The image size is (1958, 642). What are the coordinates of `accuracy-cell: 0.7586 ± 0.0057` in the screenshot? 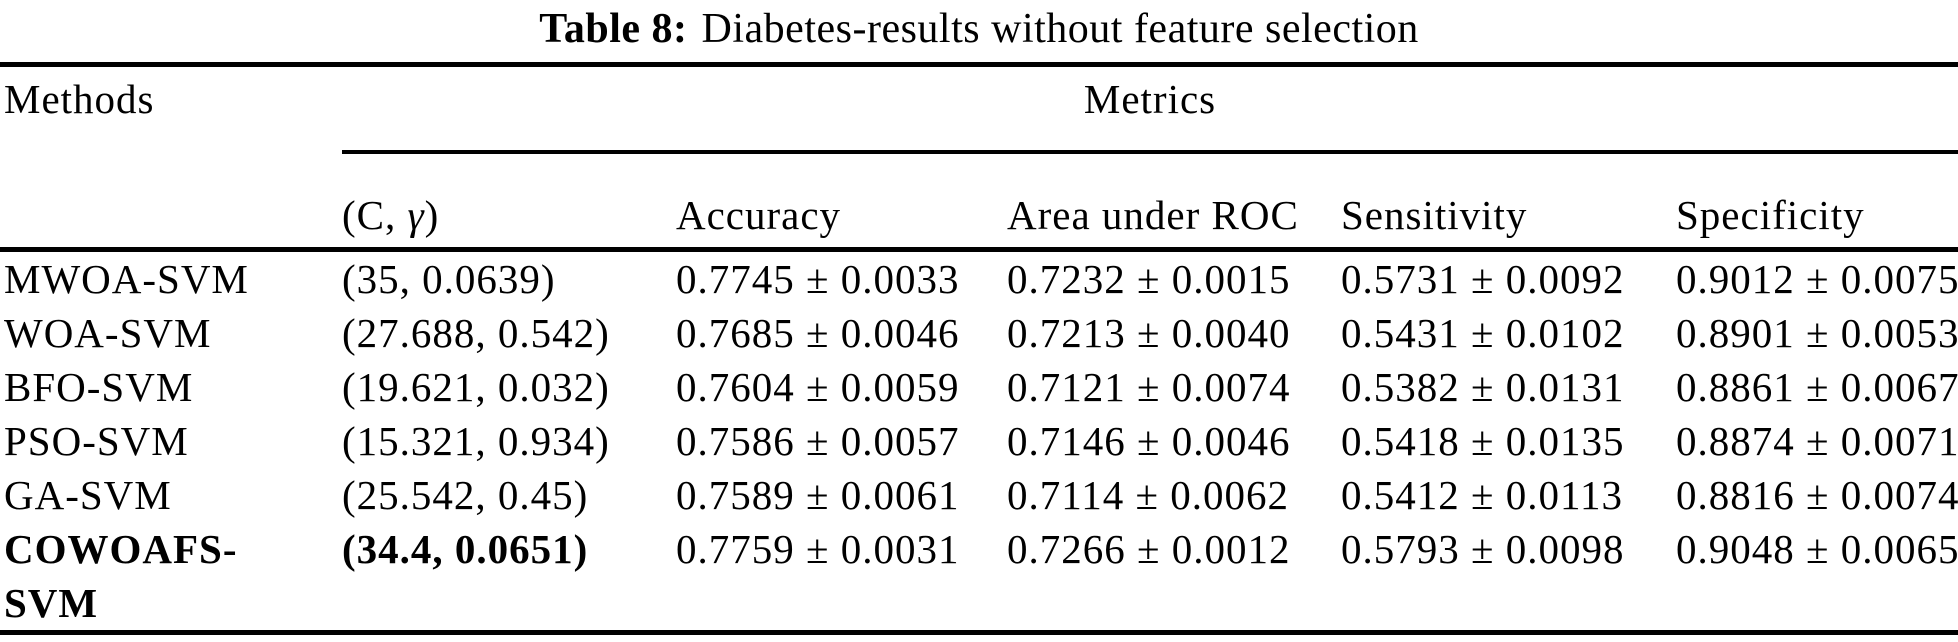 It's located at (818, 441).